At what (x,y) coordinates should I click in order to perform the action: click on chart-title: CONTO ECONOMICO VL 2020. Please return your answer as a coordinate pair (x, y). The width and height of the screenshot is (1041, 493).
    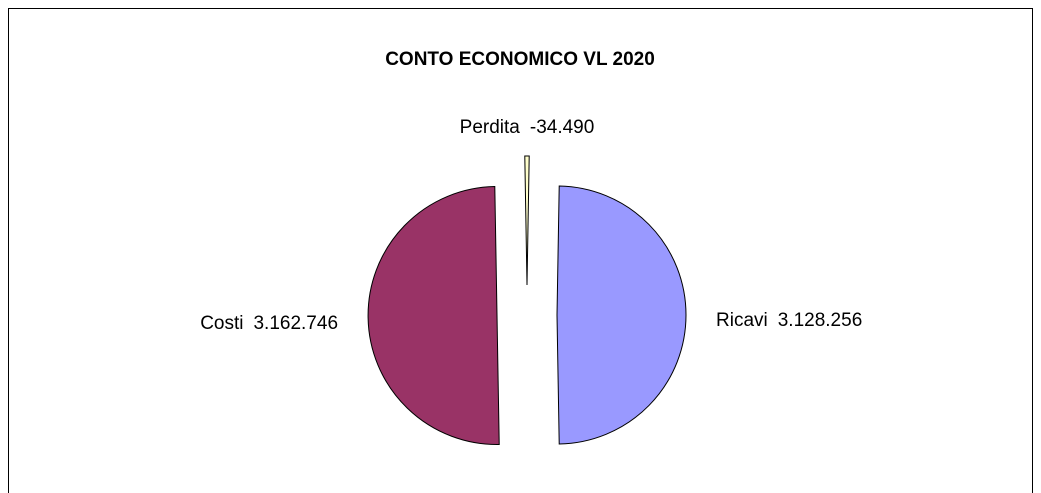
    Looking at the image, I should click on (520, 59).